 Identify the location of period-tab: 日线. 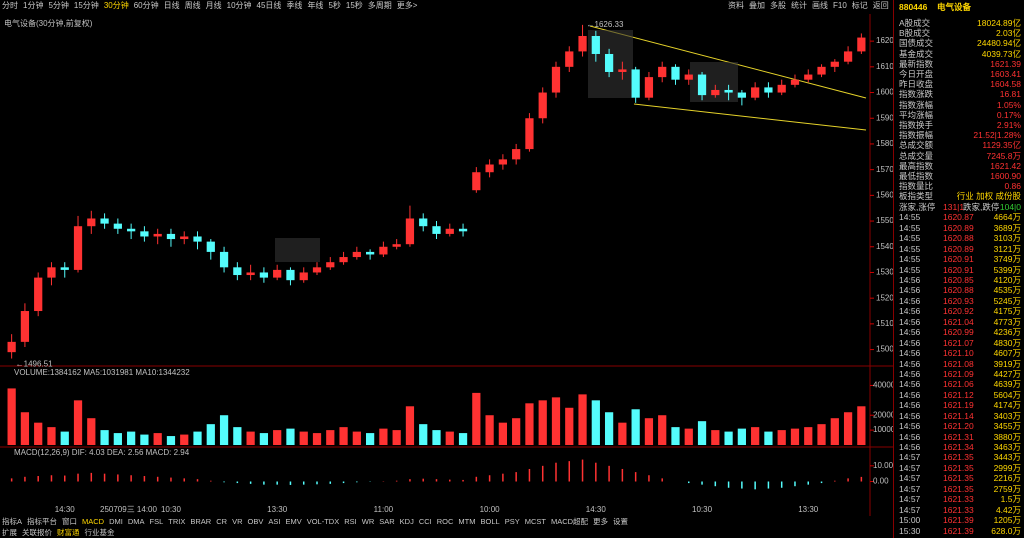
(171, 5).